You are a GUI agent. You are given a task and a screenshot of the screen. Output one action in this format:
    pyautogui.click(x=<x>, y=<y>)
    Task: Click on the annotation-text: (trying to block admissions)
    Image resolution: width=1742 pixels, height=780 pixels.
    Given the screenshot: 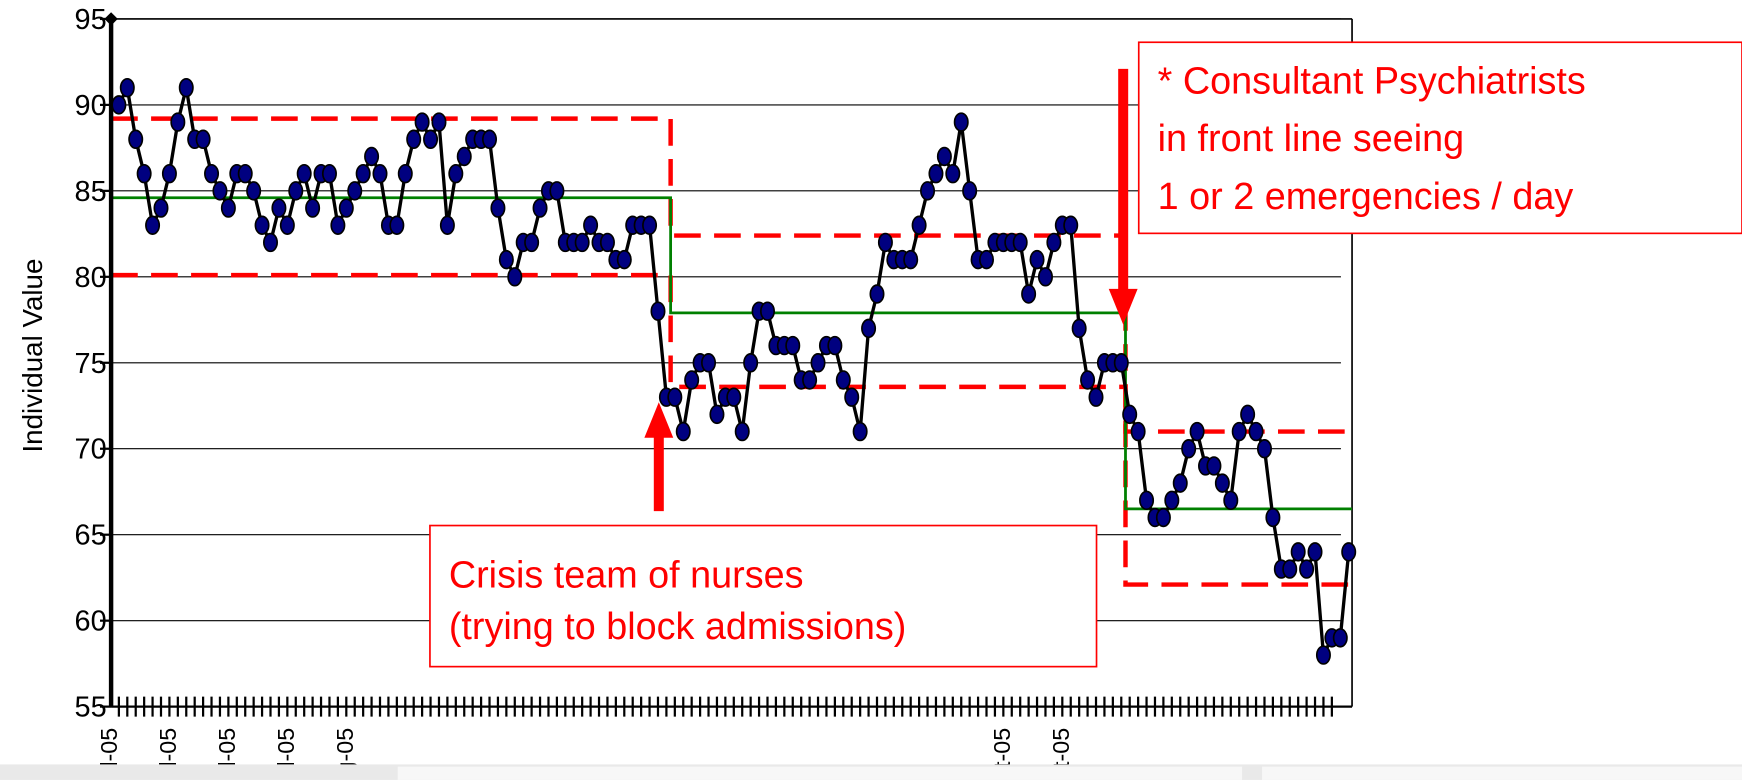 What is the action you would take?
    pyautogui.click(x=678, y=627)
    